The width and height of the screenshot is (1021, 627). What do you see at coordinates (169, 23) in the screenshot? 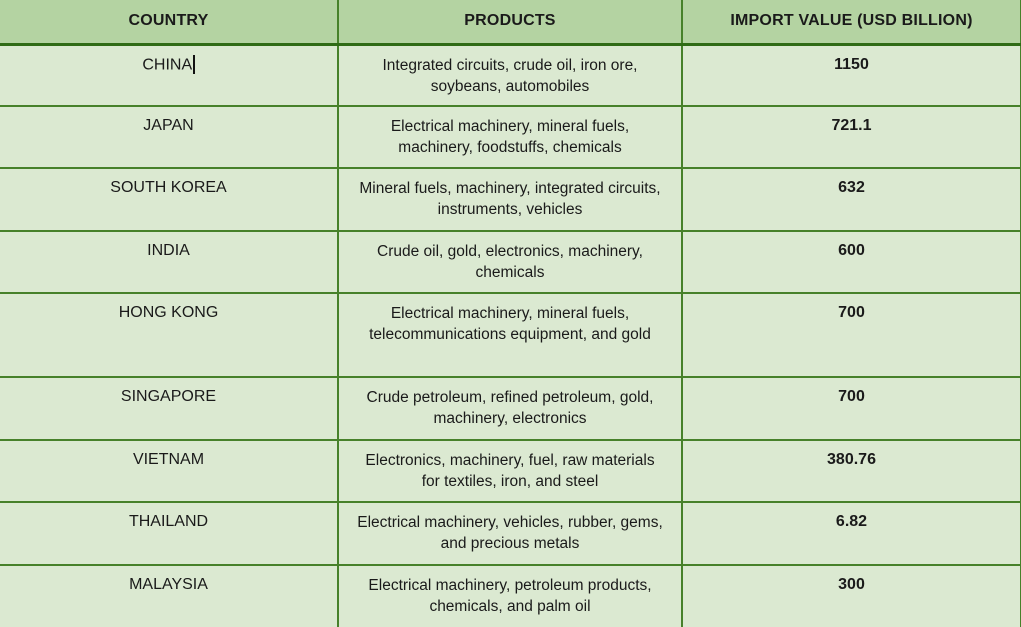
I see `col-header-country: COUNTRY` at bounding box center [169, 23].